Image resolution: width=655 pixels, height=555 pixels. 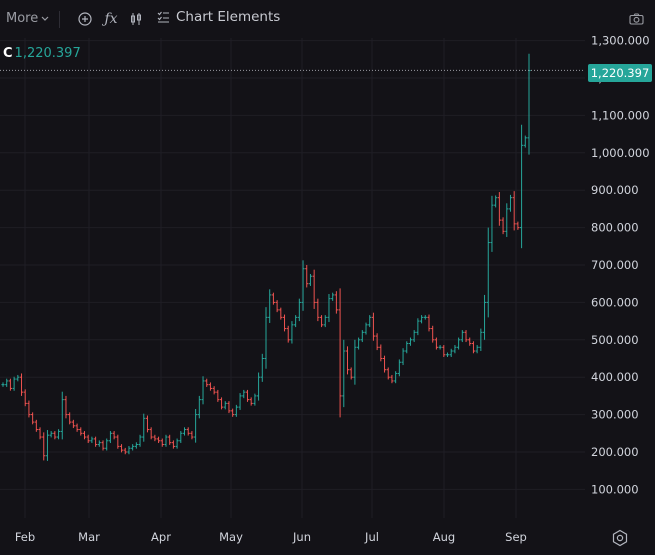 What do you see at coordinates (136, 19) in the screenshot?
I see `candle-style-icon` at bounding box center [136, 19].